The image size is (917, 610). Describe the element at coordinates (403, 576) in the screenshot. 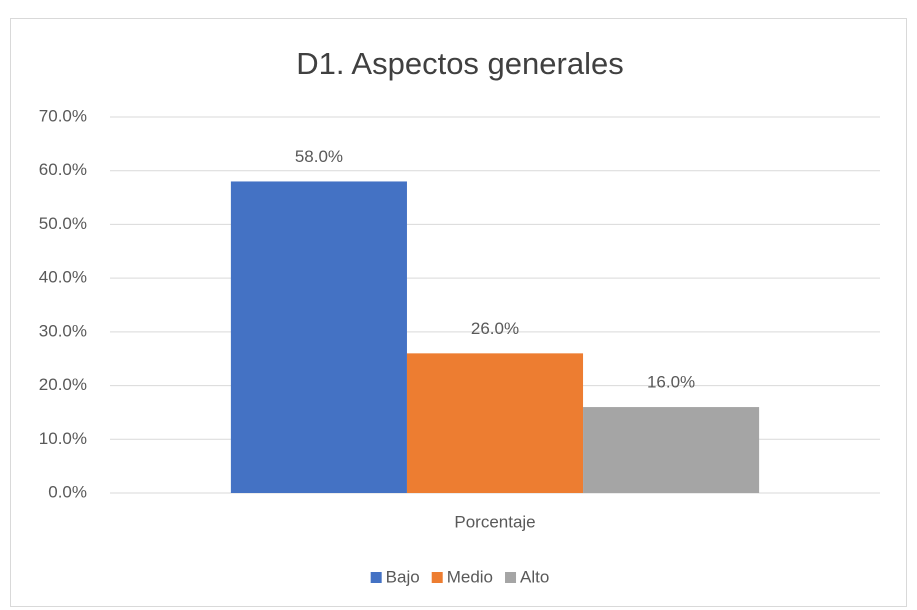

I see `legend-label: Bajo` at that location.